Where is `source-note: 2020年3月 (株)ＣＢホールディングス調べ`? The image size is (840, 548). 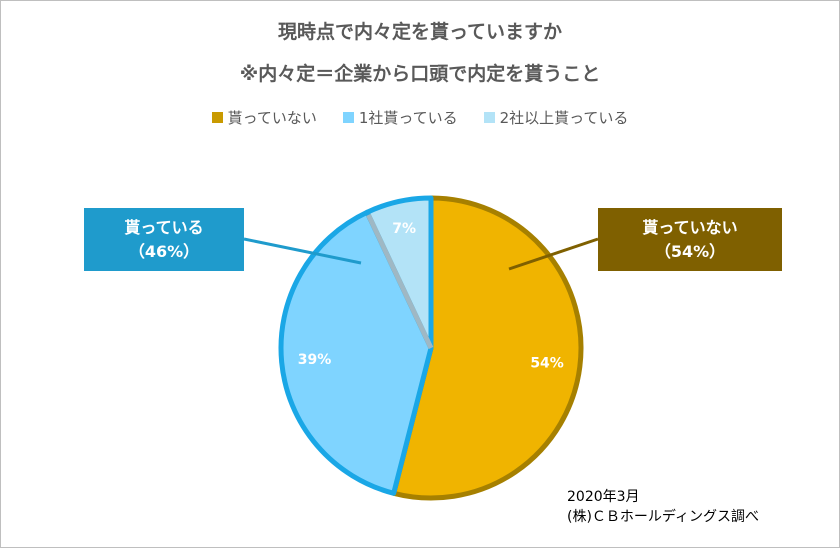
source-note: 2020年3月 (株)ＣＢホールディングス調べ is located at coordinates (663, 507).